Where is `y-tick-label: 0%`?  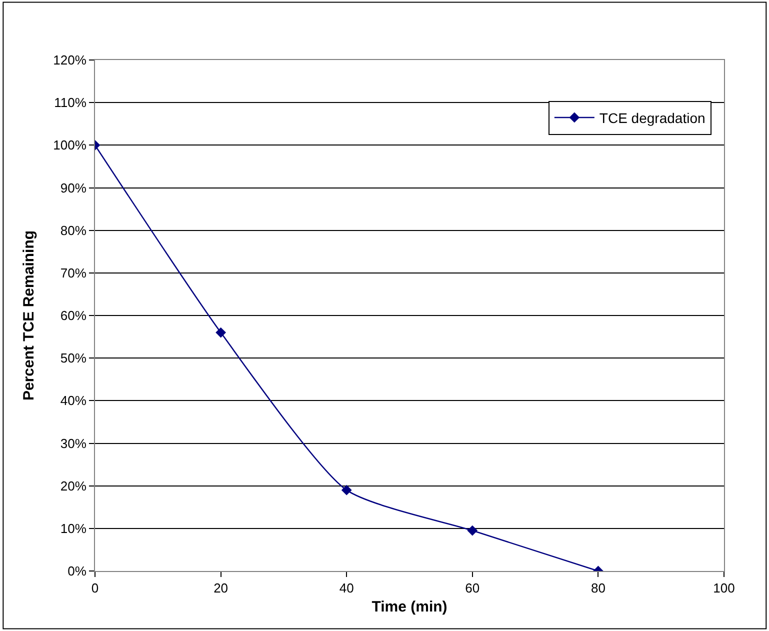 y-tick-label: 0% is located at coordinates (77, 571).